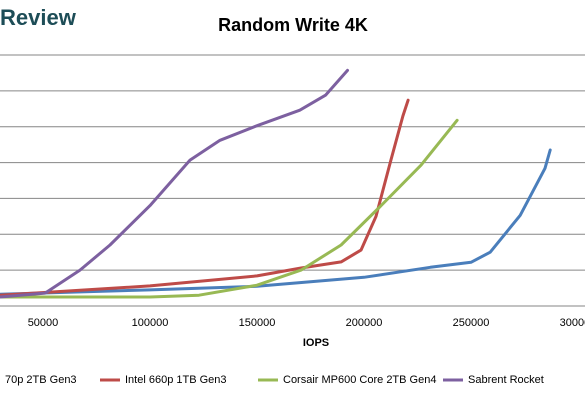 This screenshot has width=585, height=401. I want to click on brand-logo: Review, so click(38, 17).